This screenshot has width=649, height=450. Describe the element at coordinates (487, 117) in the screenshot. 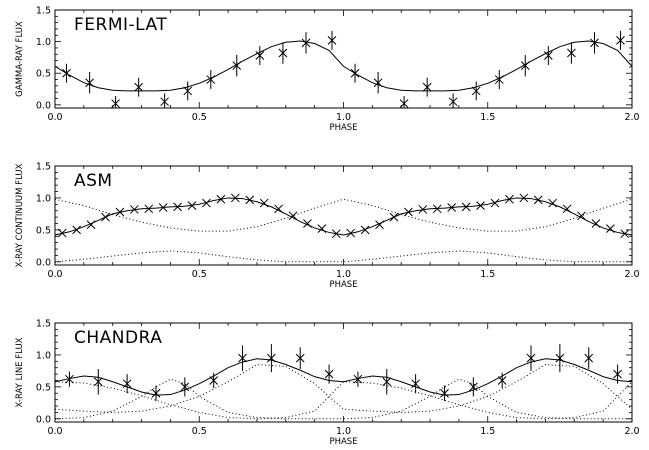

I see `x-tick-label: 1.5` at that location.